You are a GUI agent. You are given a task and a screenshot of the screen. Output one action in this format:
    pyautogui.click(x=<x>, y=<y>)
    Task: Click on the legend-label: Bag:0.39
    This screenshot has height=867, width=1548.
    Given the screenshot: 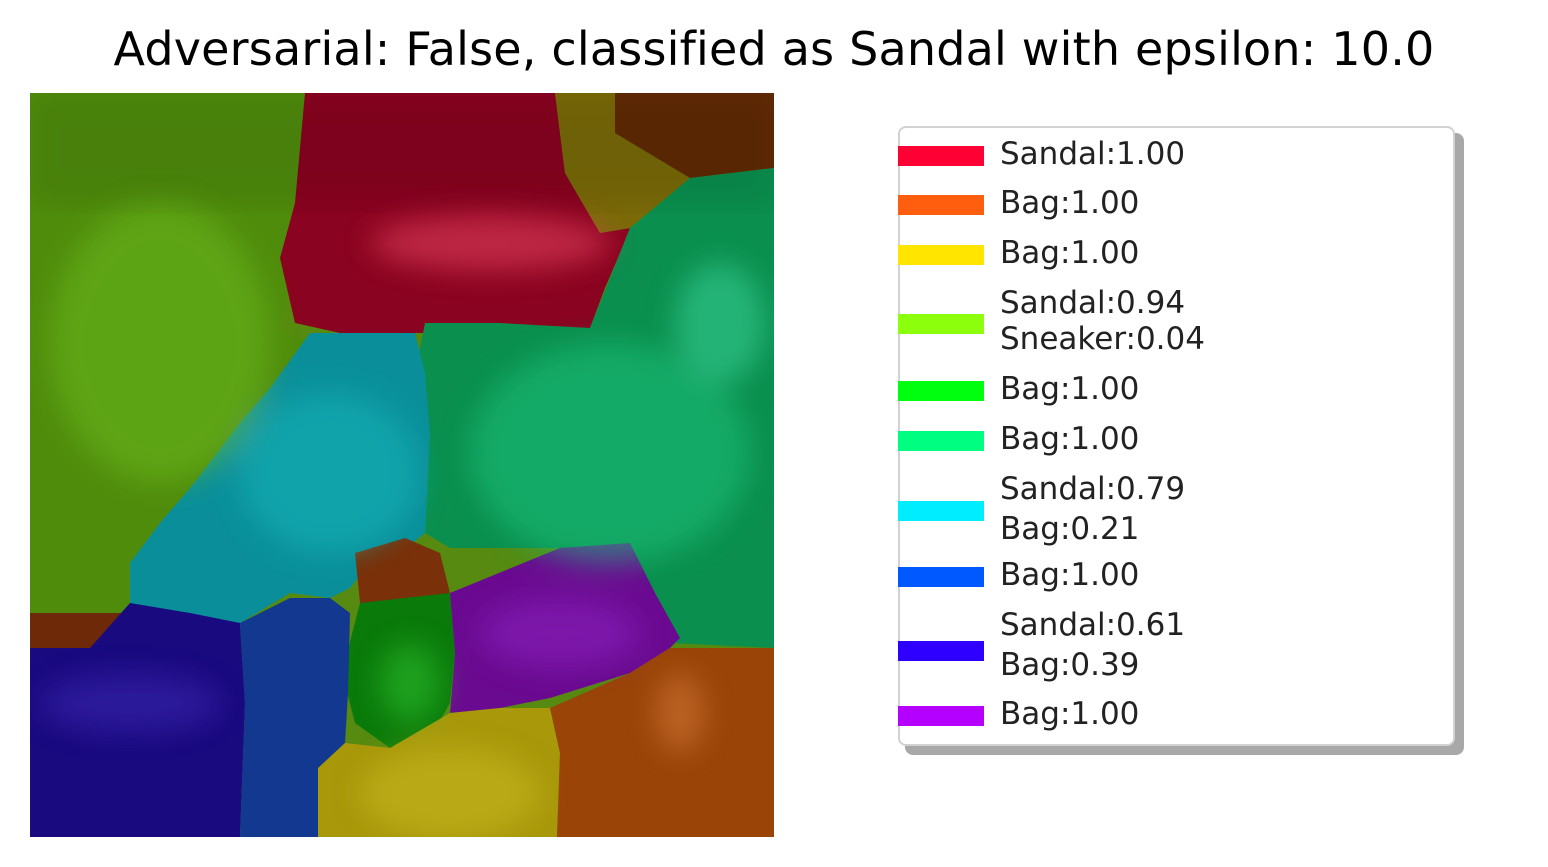 What is the action you would take?
    pyautogui.click(x=1070, y=665)
    